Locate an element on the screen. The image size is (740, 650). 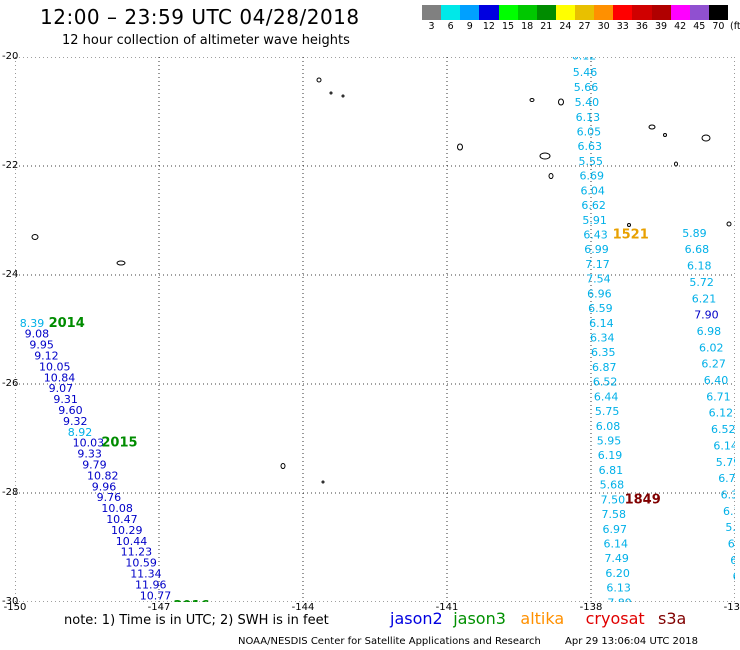
longitude-tick-label: -144 is located at coordinates (303, 607).